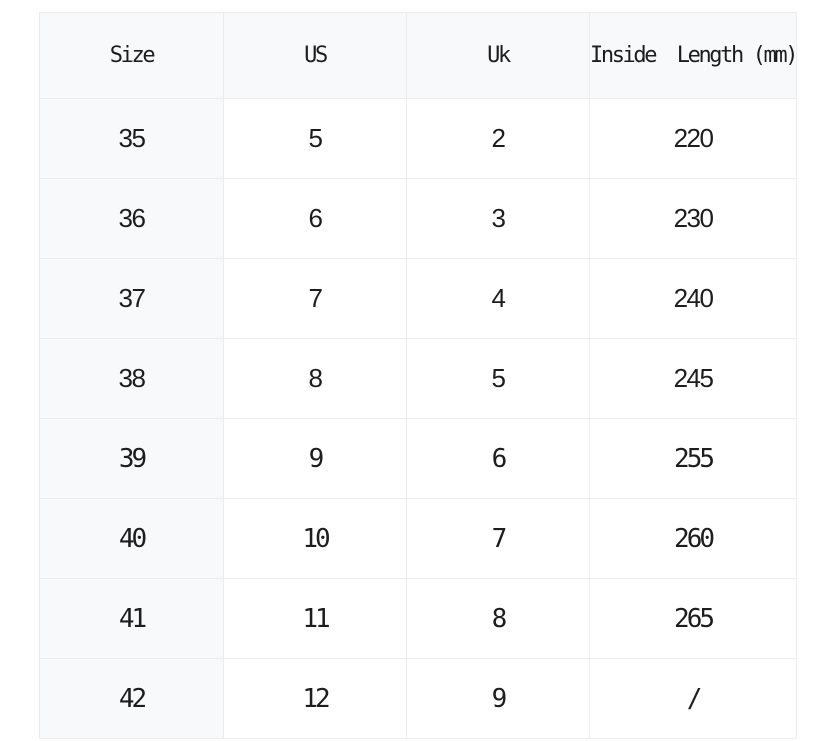  Describe the element at coordinates (693, 458) in the screenshot. I see `cell-inside-length: 255` at that location.